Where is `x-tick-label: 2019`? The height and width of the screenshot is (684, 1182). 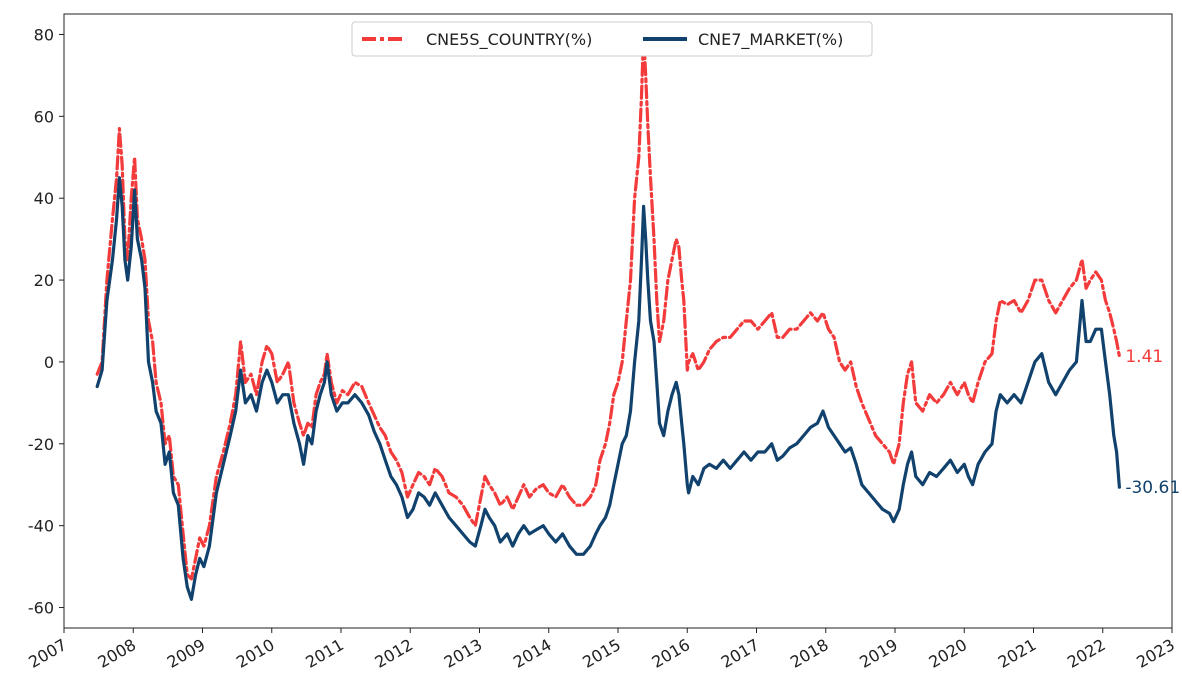
x-tick-label: 2019 is located at coordinates (878, 653).